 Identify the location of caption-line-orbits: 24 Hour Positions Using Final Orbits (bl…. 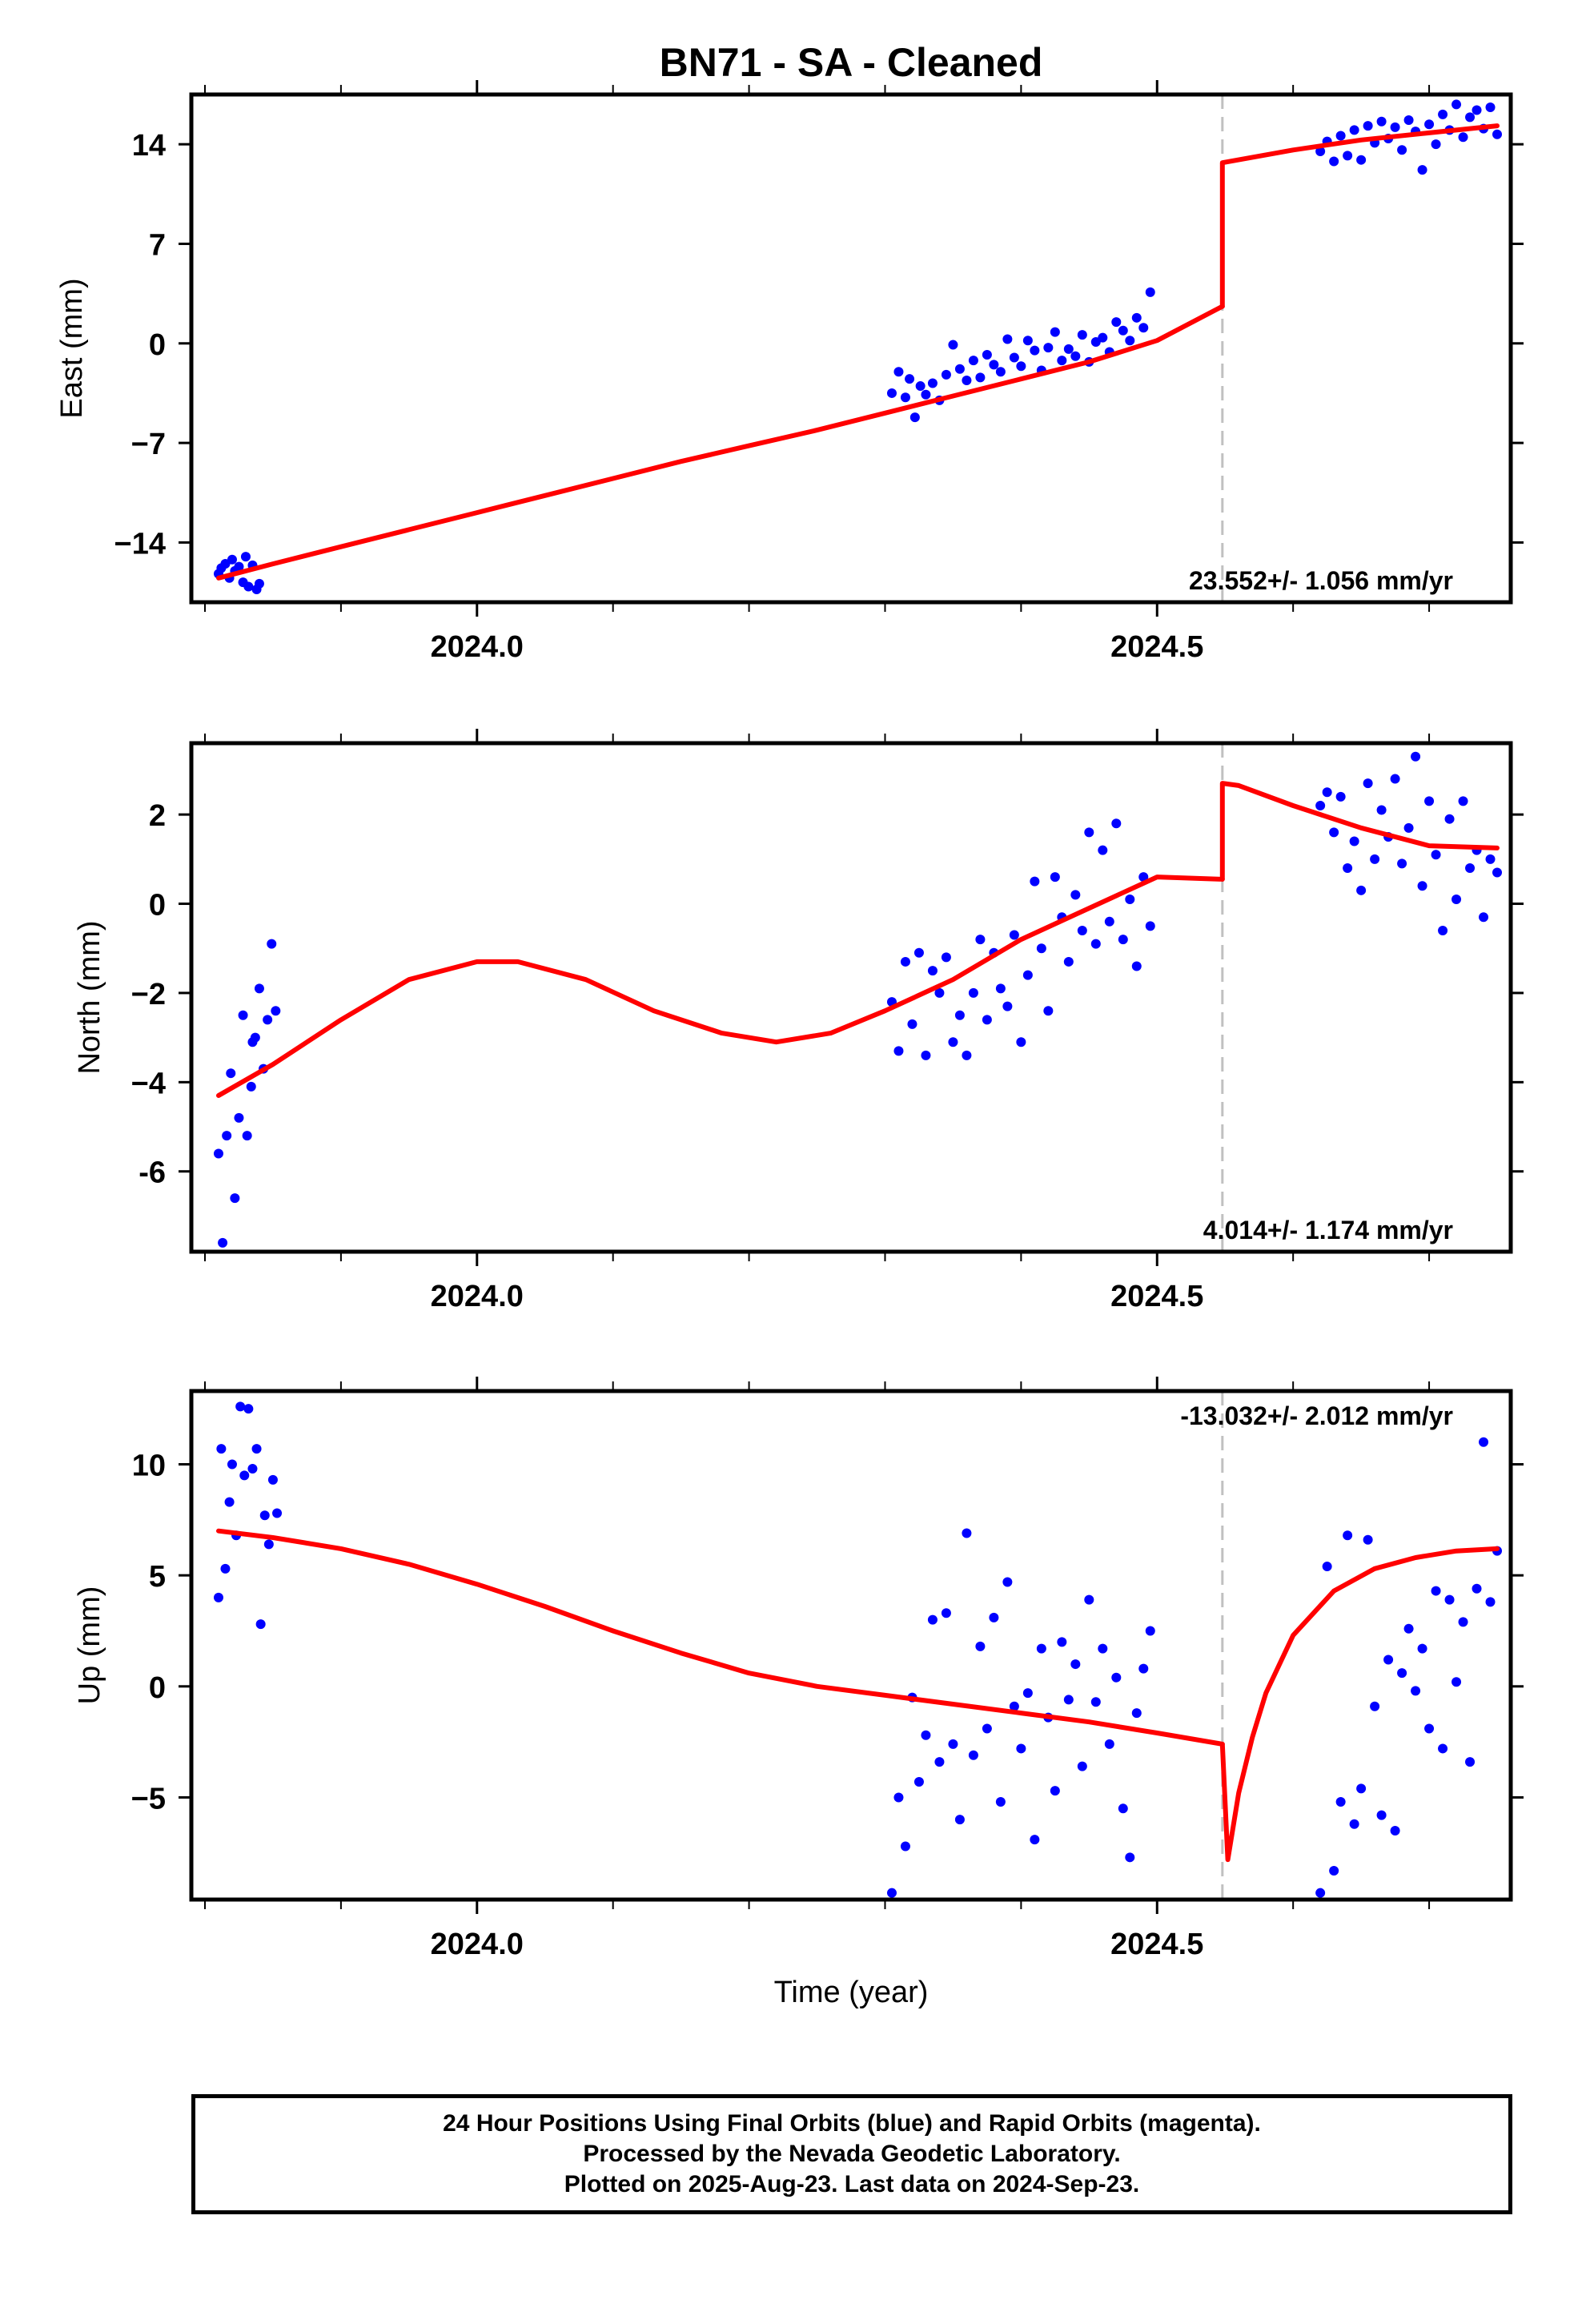
(852, 2123).